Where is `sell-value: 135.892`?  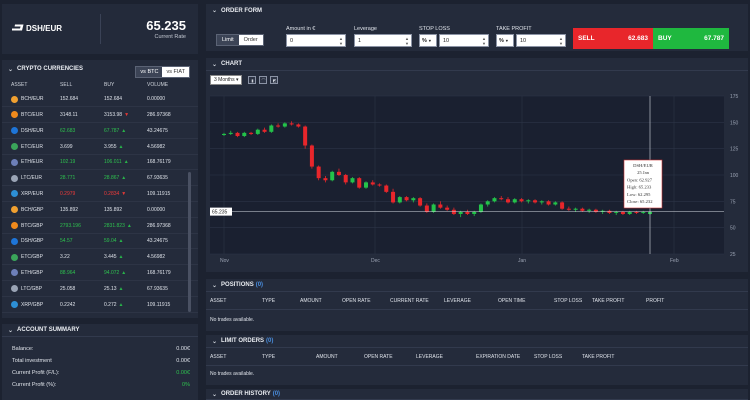
sell-value: 135.892 is located at coordinates (69, 209).